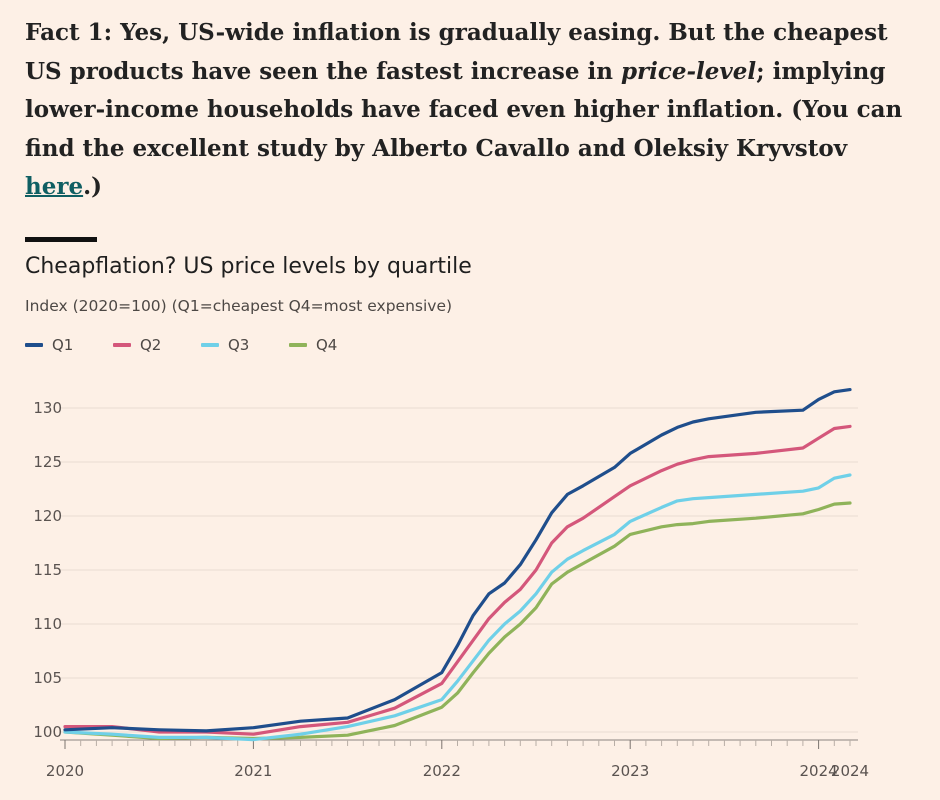 This screenshot has height=800, width=940. I want to click on chart-legend: Q1 Q2 Q3 Q4, so click(201, 345).